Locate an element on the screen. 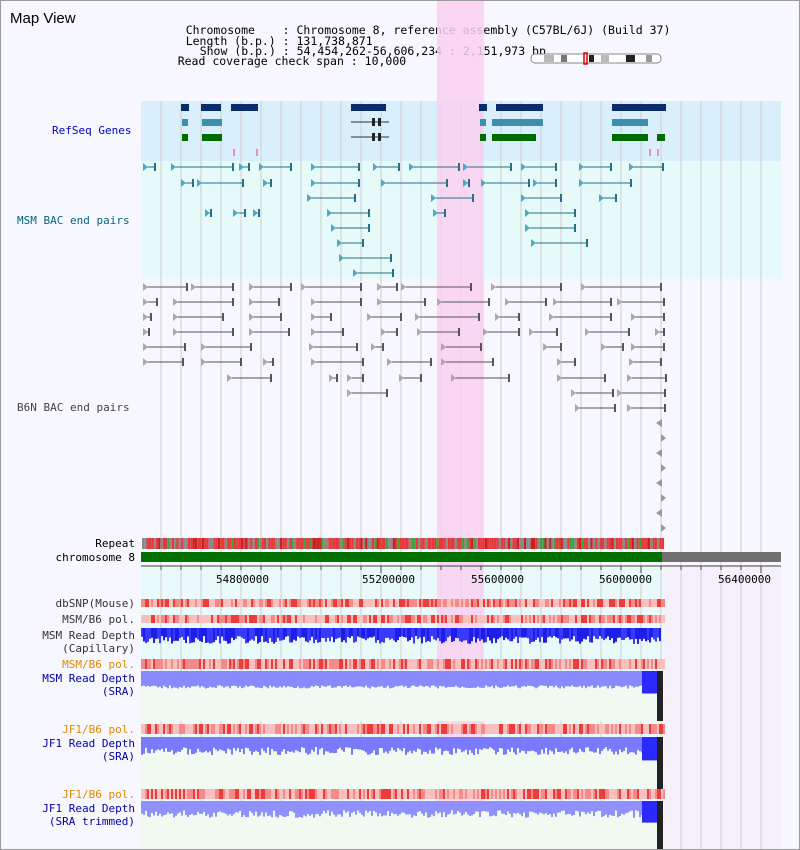 The image size is (800, 850). coverage-row: Read coverage check span : 10,000 is located at coordinates (292, 61).